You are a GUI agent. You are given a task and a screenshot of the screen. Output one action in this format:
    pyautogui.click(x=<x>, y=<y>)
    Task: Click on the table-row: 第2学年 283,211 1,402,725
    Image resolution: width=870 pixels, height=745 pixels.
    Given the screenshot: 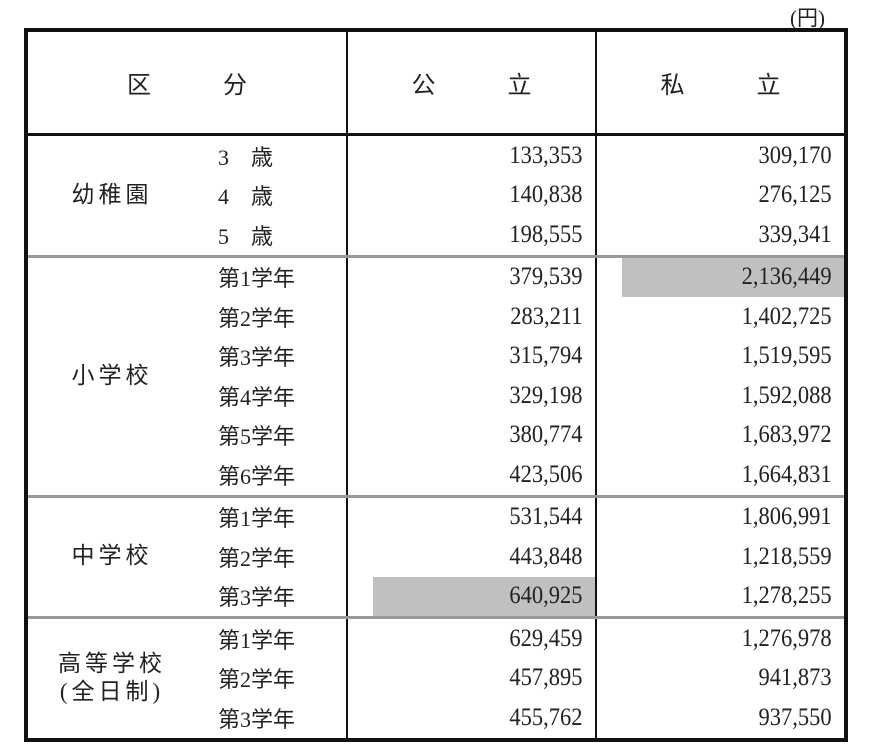 What is the action you would take?
    pyautogui.click(x=436, y=317)
    